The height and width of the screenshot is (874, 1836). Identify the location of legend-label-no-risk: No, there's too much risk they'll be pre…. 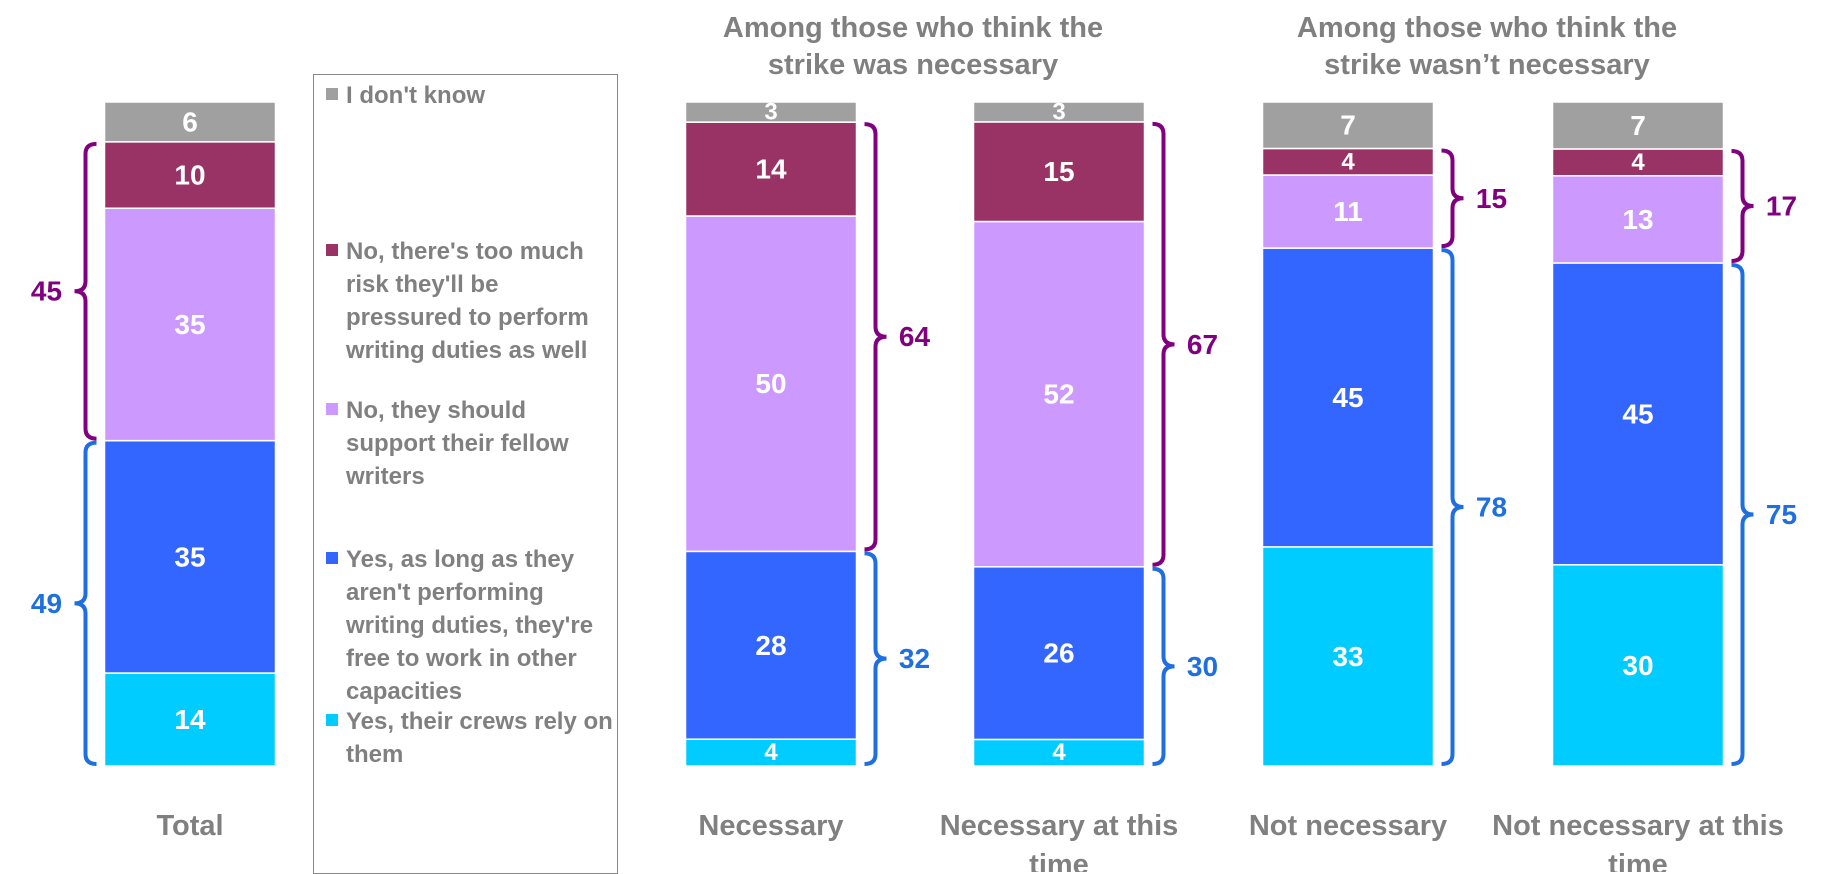
(467, 301).